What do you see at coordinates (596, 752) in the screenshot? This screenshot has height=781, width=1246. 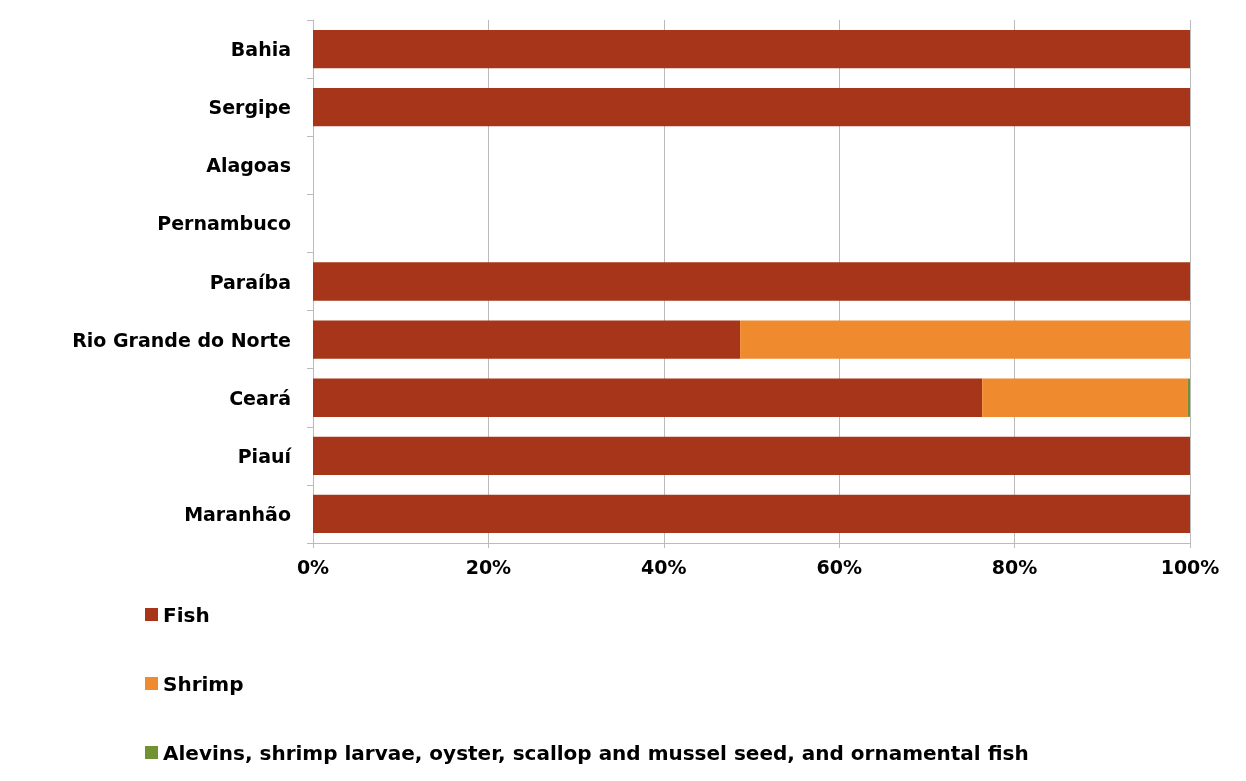 I see `legend-label: Alevins, shrimp larvae, oyster, scallop and mussel seed, and ornamental fish` at bounding box center [596, 752].